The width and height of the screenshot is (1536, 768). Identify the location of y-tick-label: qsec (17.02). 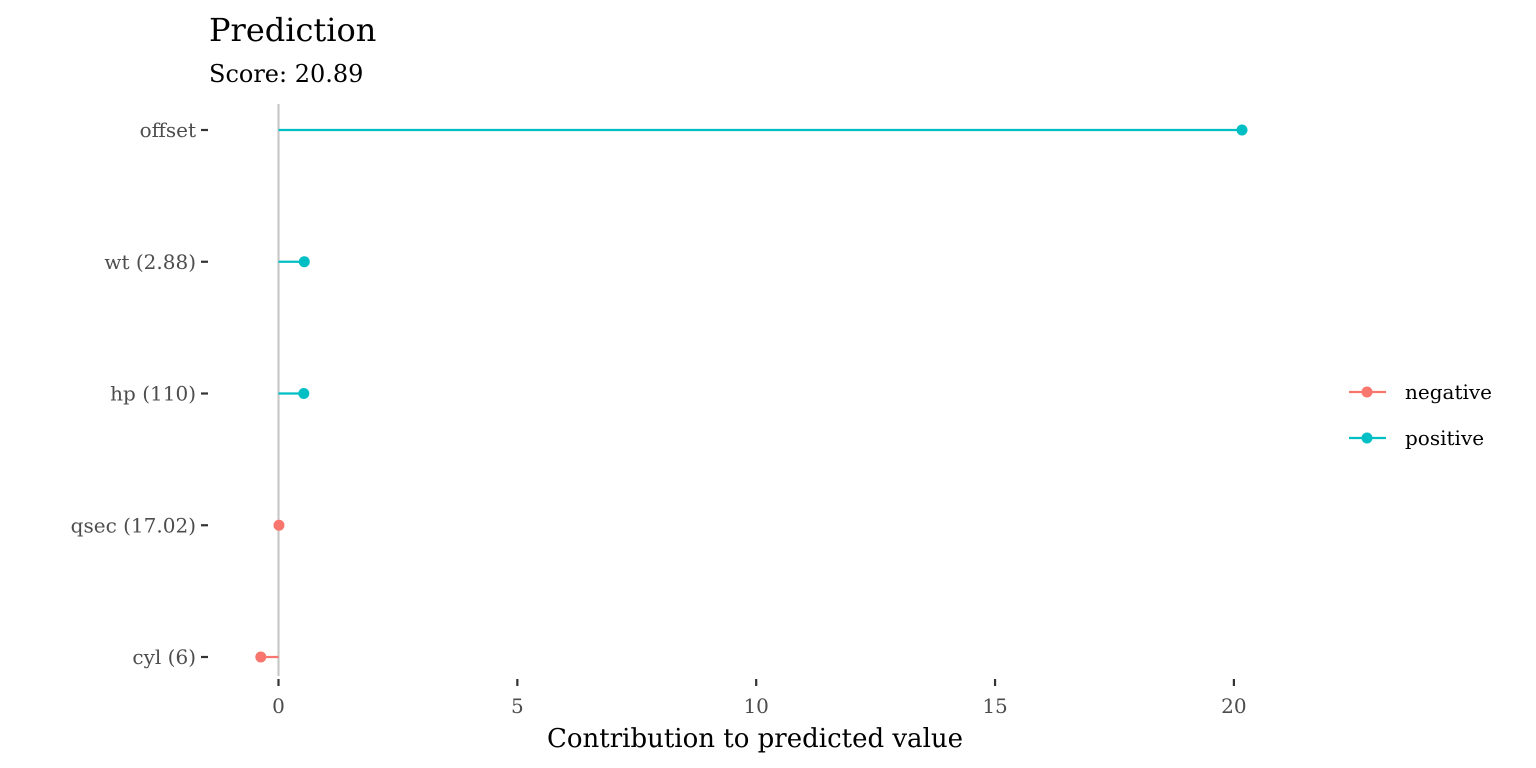
(133, 525).